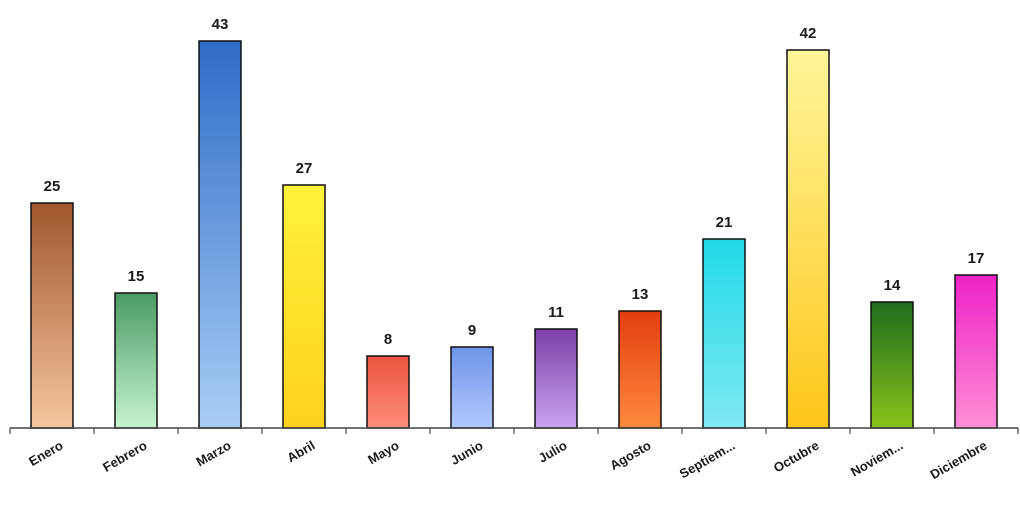 This screenshot has height=518, width=1020. Describe the element at coordinates (808, 239) in the screenshot. I see `bar-octubre` at that location.